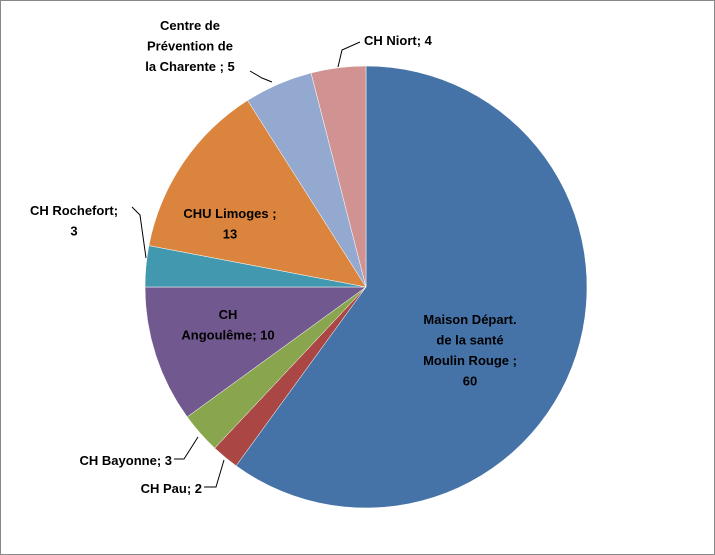  I want to click on data-label: CH Niort; 4, so click(398, 40).